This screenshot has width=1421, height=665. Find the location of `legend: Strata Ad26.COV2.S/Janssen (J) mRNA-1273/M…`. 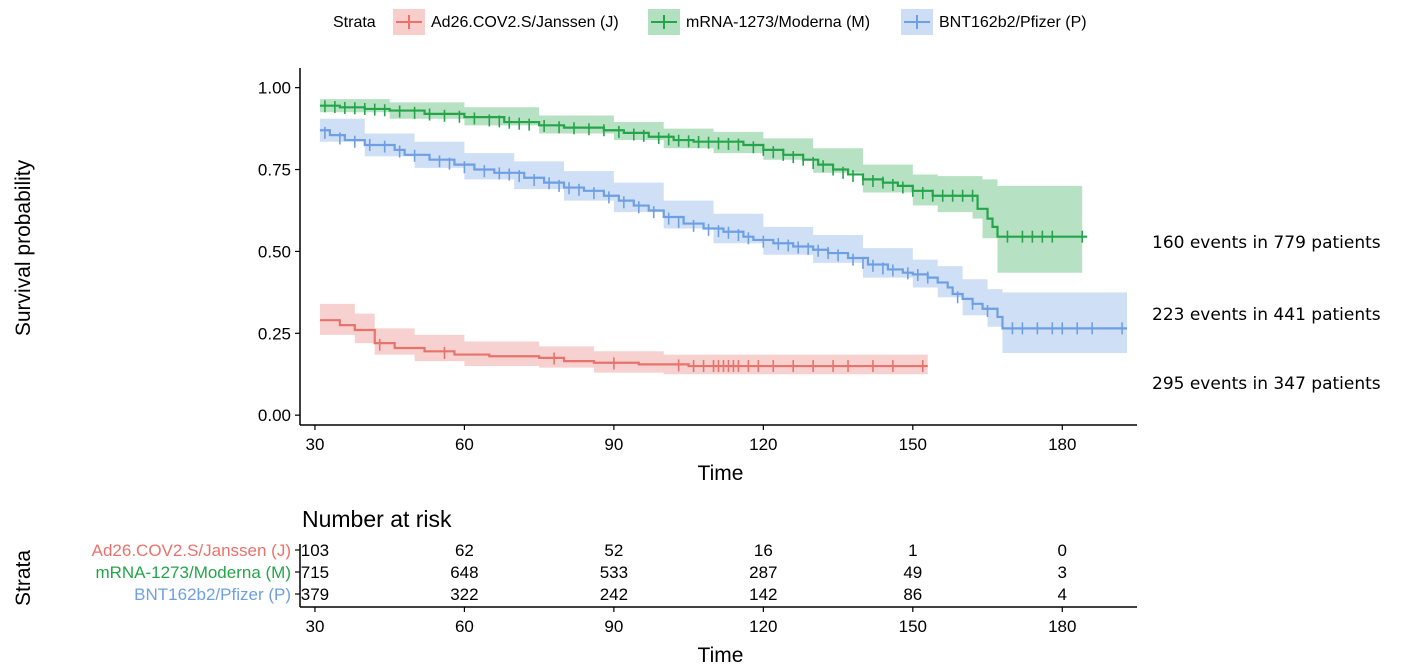

legend: Strata Ad26.COV2.S/Janssen (J) mRNA-1273/M… is located at coordinates (710, 22).